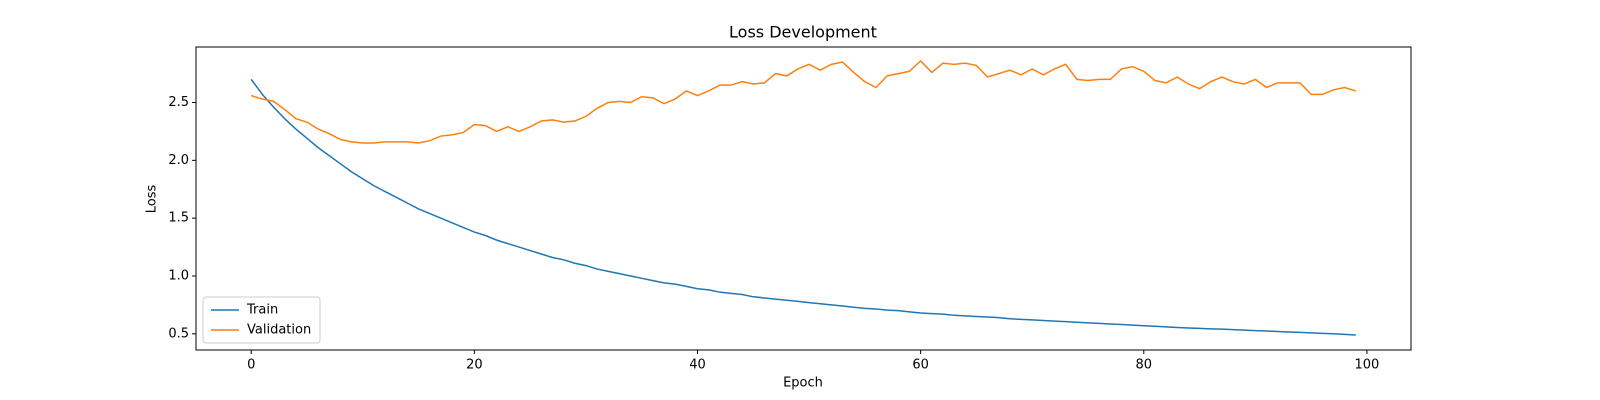 This screenshot has width=1600, height=400. What do you see at coordinates (1367, 365) in the screenshot?
I see `x-tick-label: 100` at bounding box center [1367, 365].